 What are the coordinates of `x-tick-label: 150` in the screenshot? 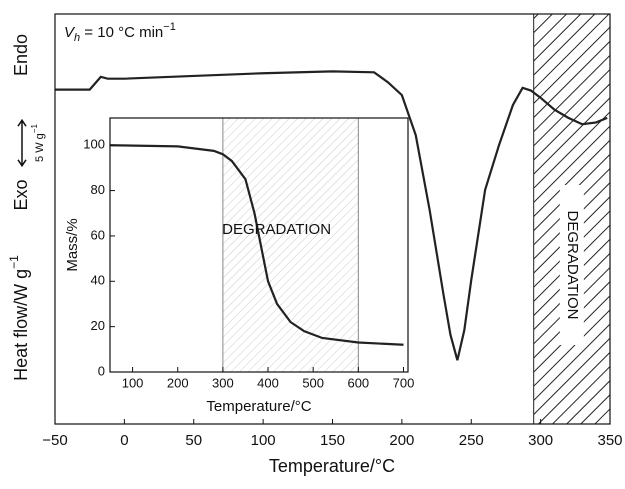 It's located at (332, 440).